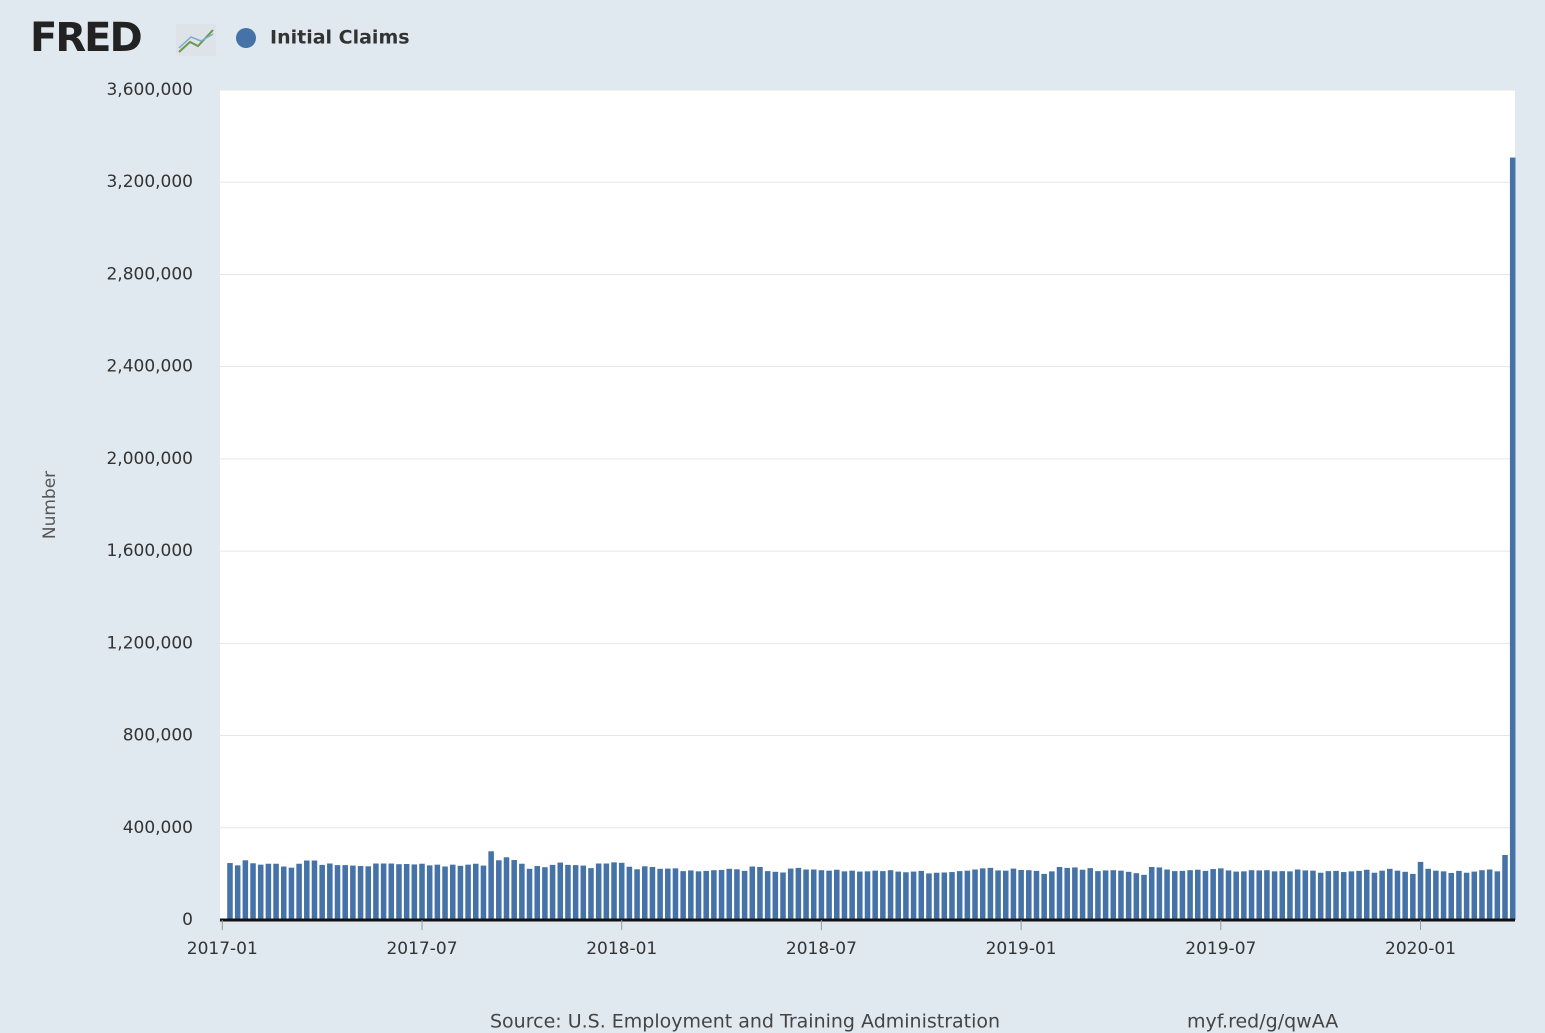 The height and width of the screenshot is (1033, 1545). Describe the element at coordinates (85, 38) in the screenshot. I see `logo: FRED` at that location.